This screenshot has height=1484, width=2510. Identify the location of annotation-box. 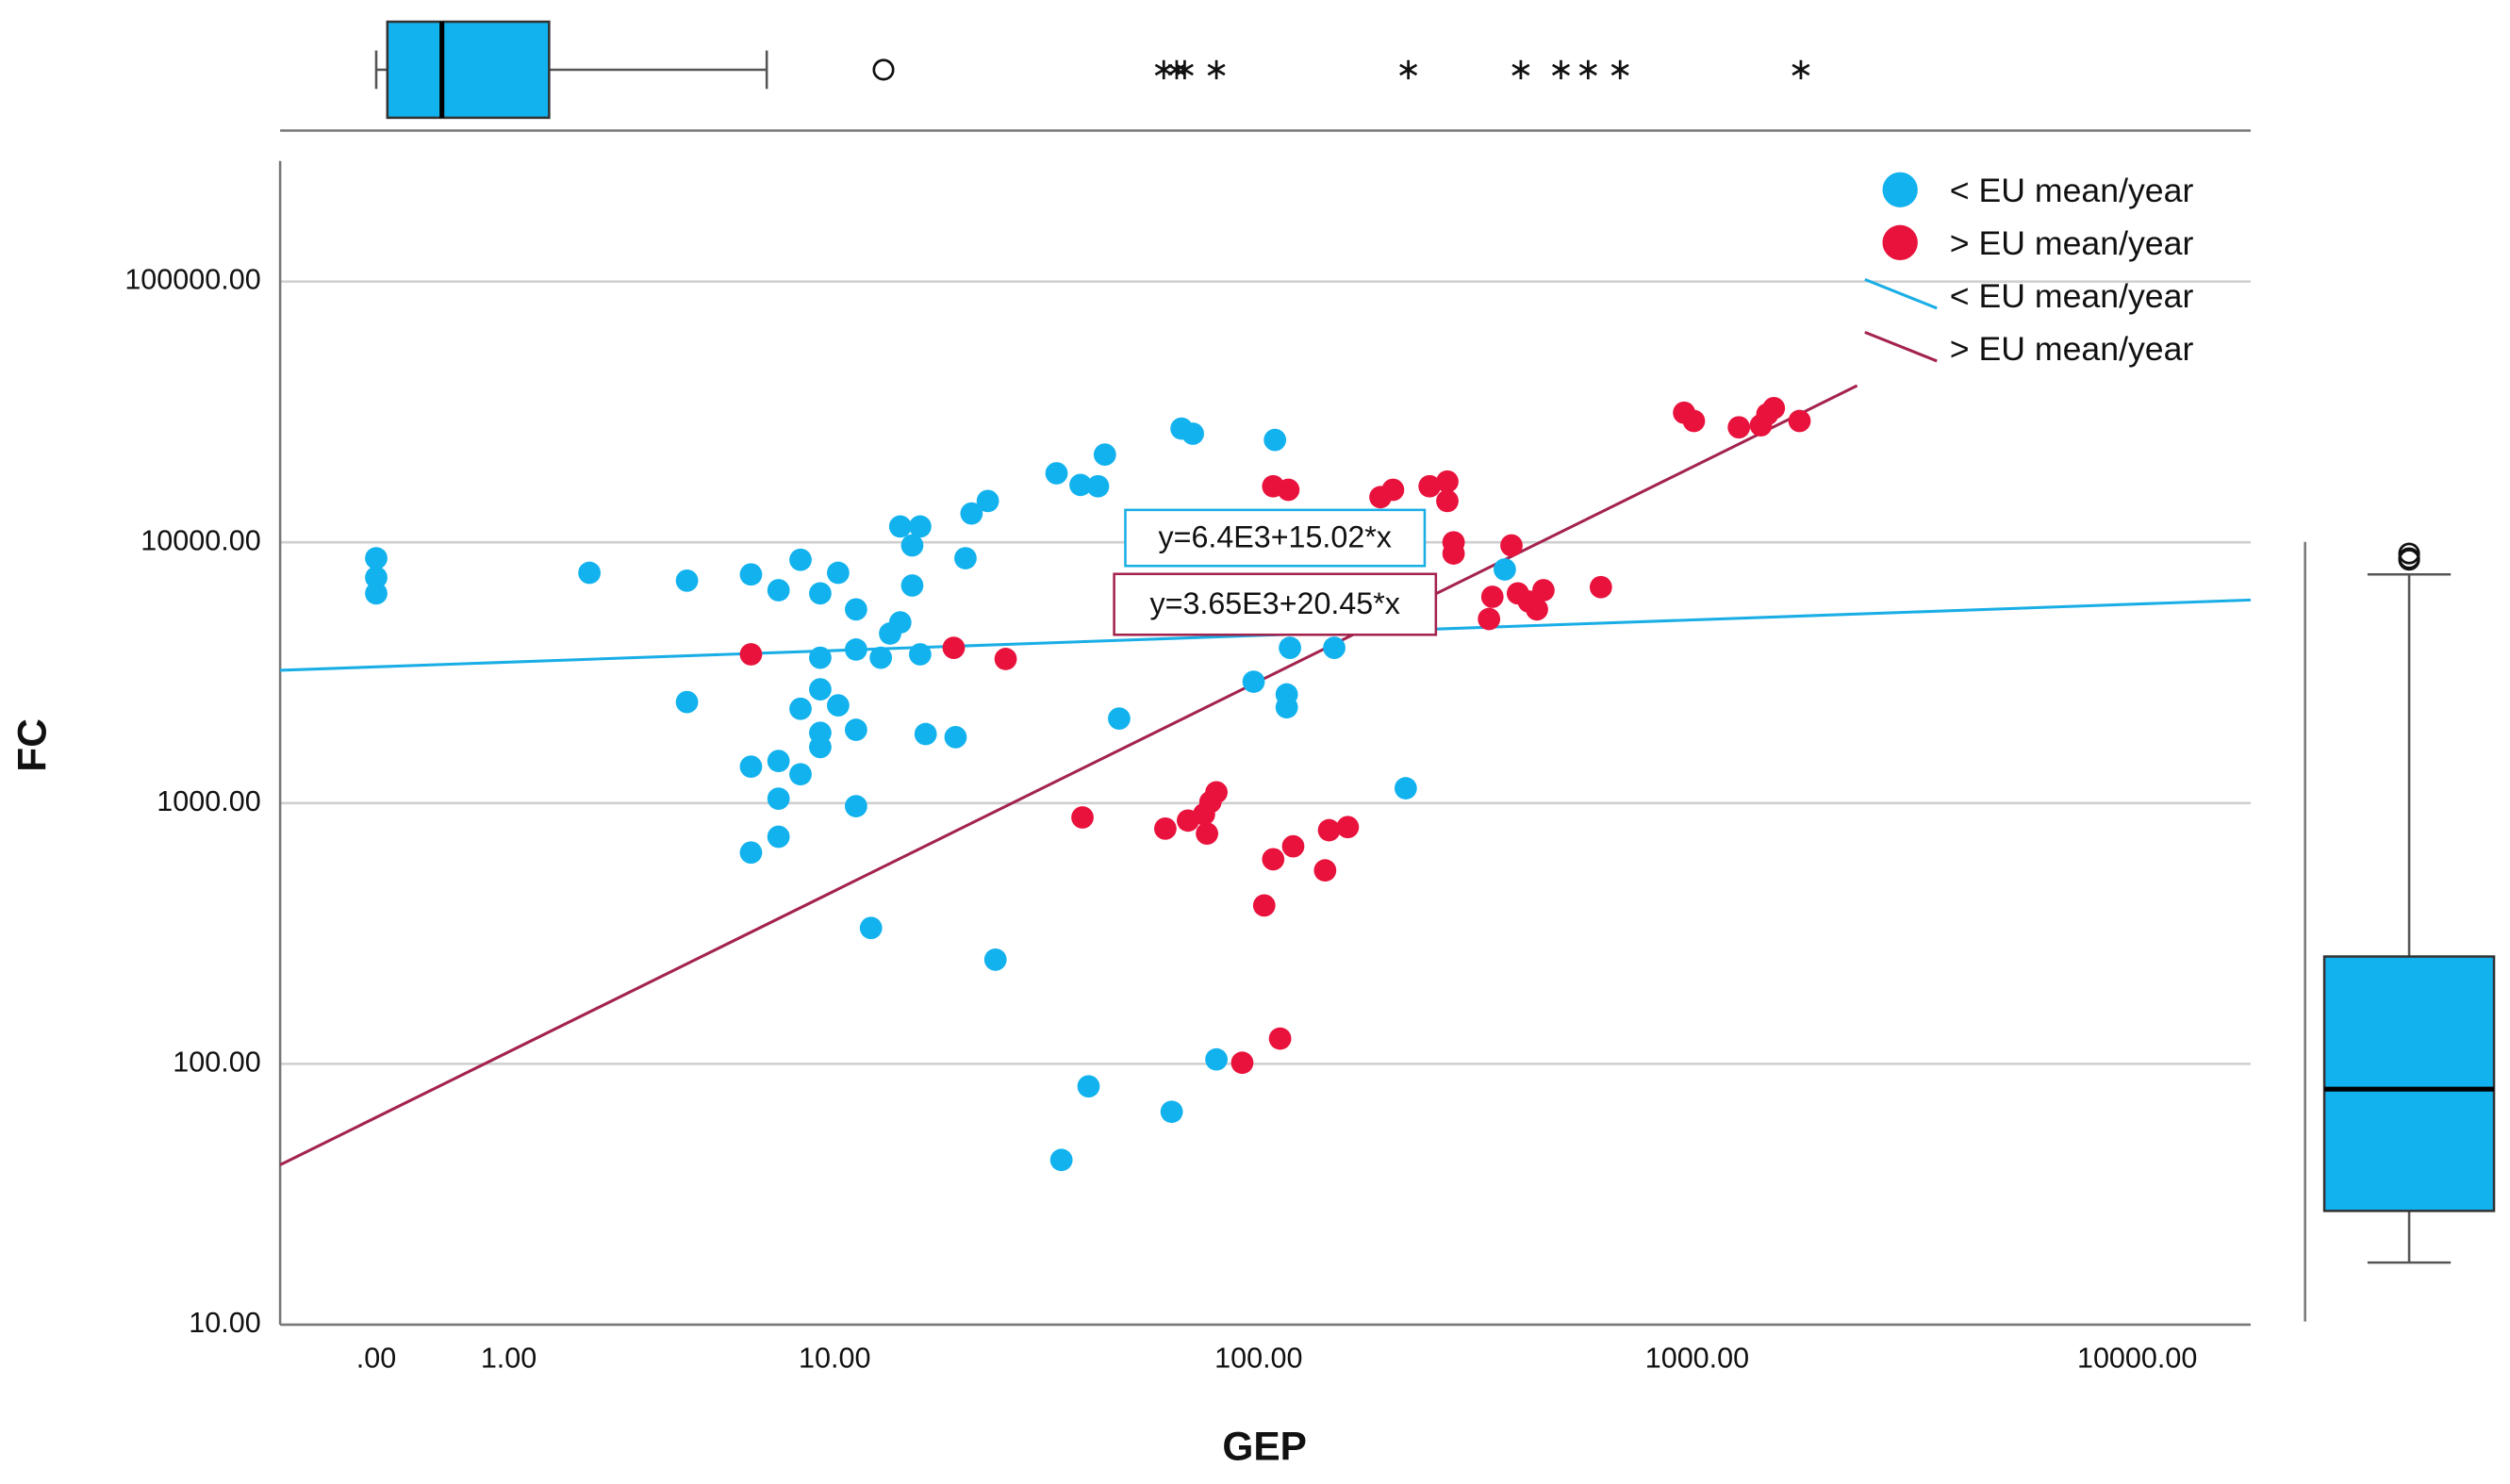
(1276, 538).